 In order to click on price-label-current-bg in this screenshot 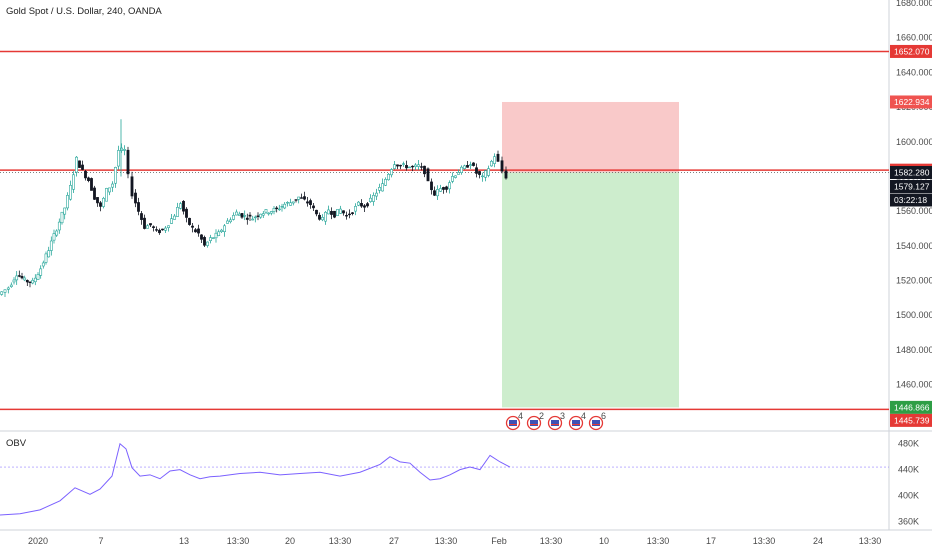, I will do `click(911, 186)`.